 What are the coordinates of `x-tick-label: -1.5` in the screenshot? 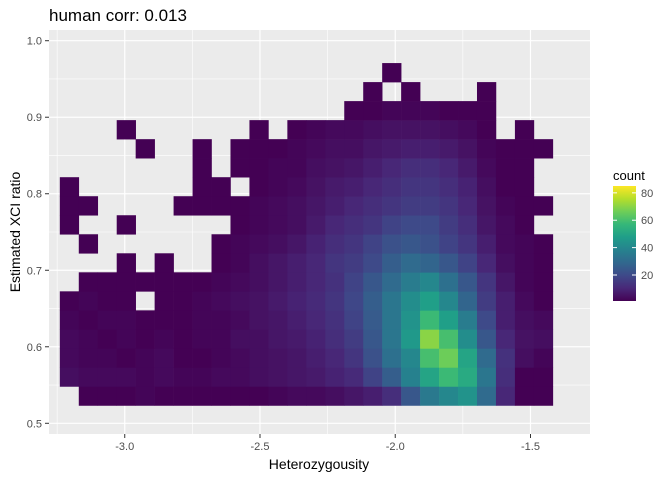 It's located at (530, 447).